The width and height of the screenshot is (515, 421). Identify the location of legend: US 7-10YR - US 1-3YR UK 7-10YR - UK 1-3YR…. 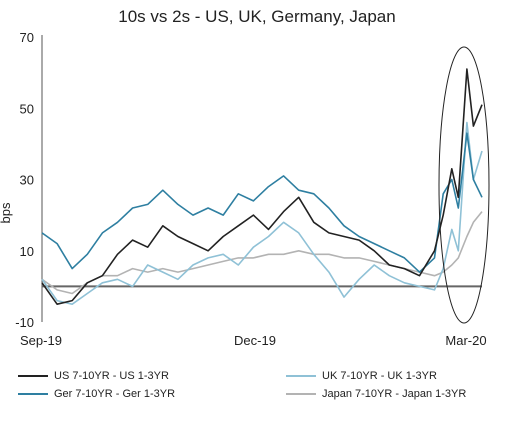
(257, 390).